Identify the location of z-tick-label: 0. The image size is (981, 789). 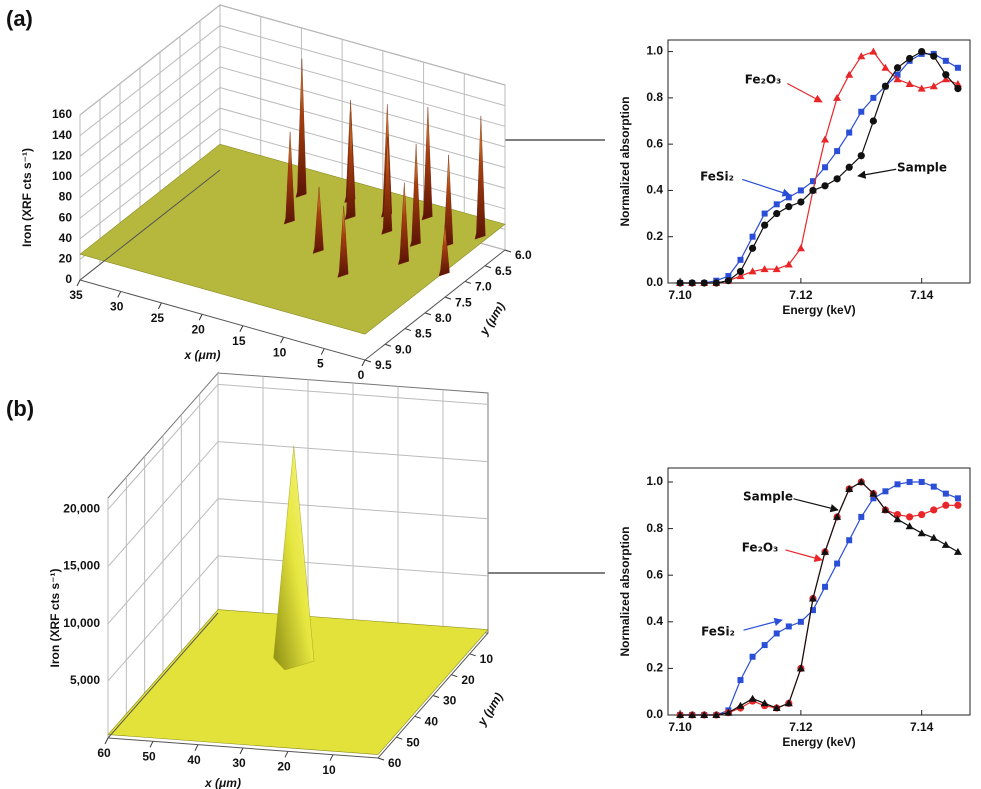
(68, 279).